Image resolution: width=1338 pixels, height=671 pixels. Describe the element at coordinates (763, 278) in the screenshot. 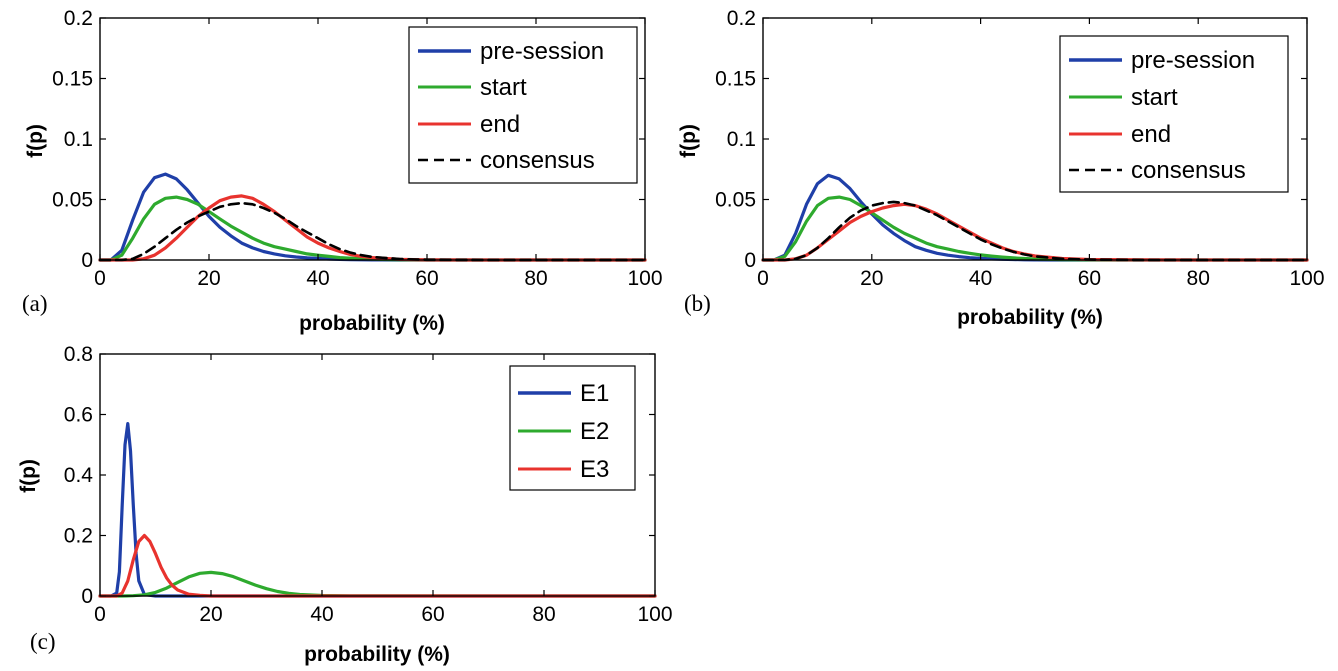

I see `panel-b-xtick-label: 0` at that location.